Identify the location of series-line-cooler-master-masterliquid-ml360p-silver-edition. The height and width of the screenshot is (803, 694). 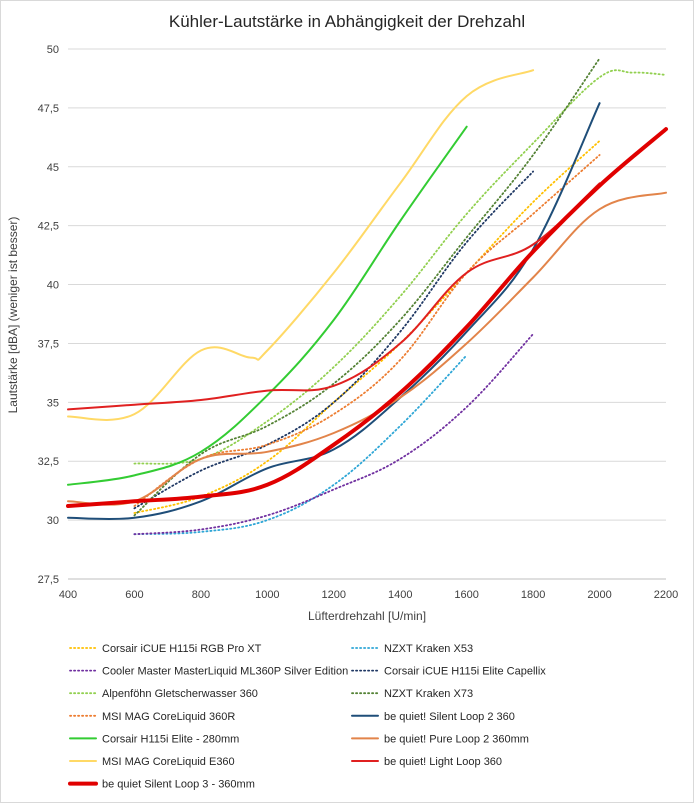
(333, 434).